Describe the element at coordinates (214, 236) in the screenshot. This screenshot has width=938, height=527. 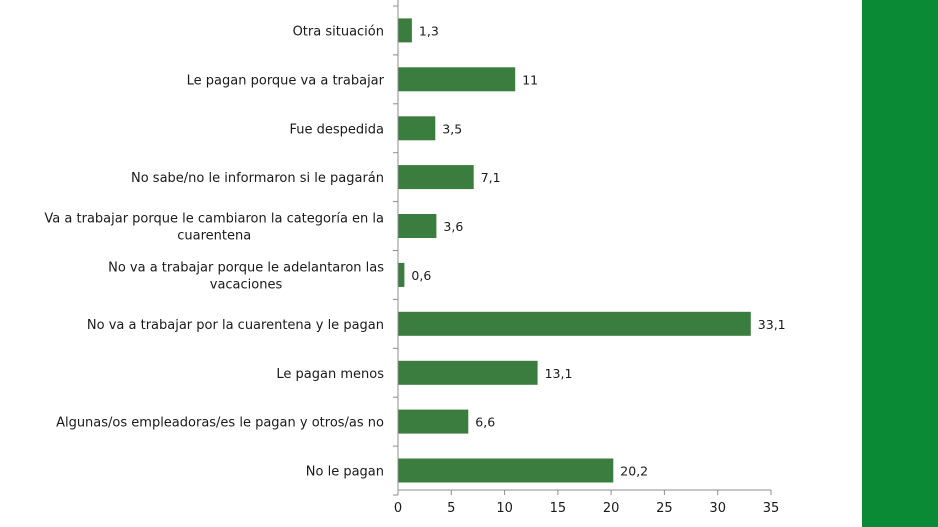
I see `category-label-line: cuarentena` at that location.